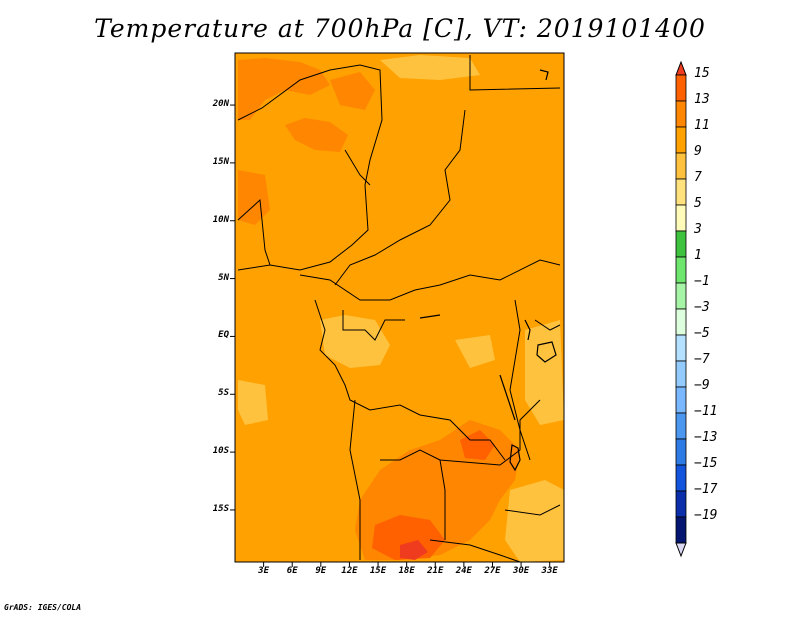  Describe the element at coordinates (681, 68) in the screenshot. I see `colorbar-top-arrow` at that location.